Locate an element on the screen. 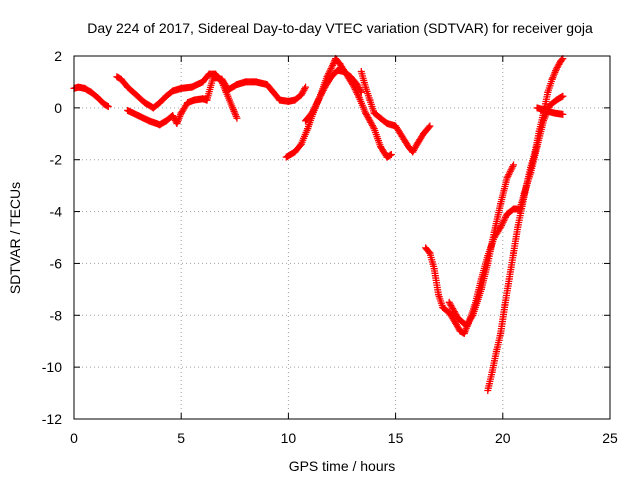 The image size is (640, 480). x-tick-label: 5 is located at coordinates (181, 438).